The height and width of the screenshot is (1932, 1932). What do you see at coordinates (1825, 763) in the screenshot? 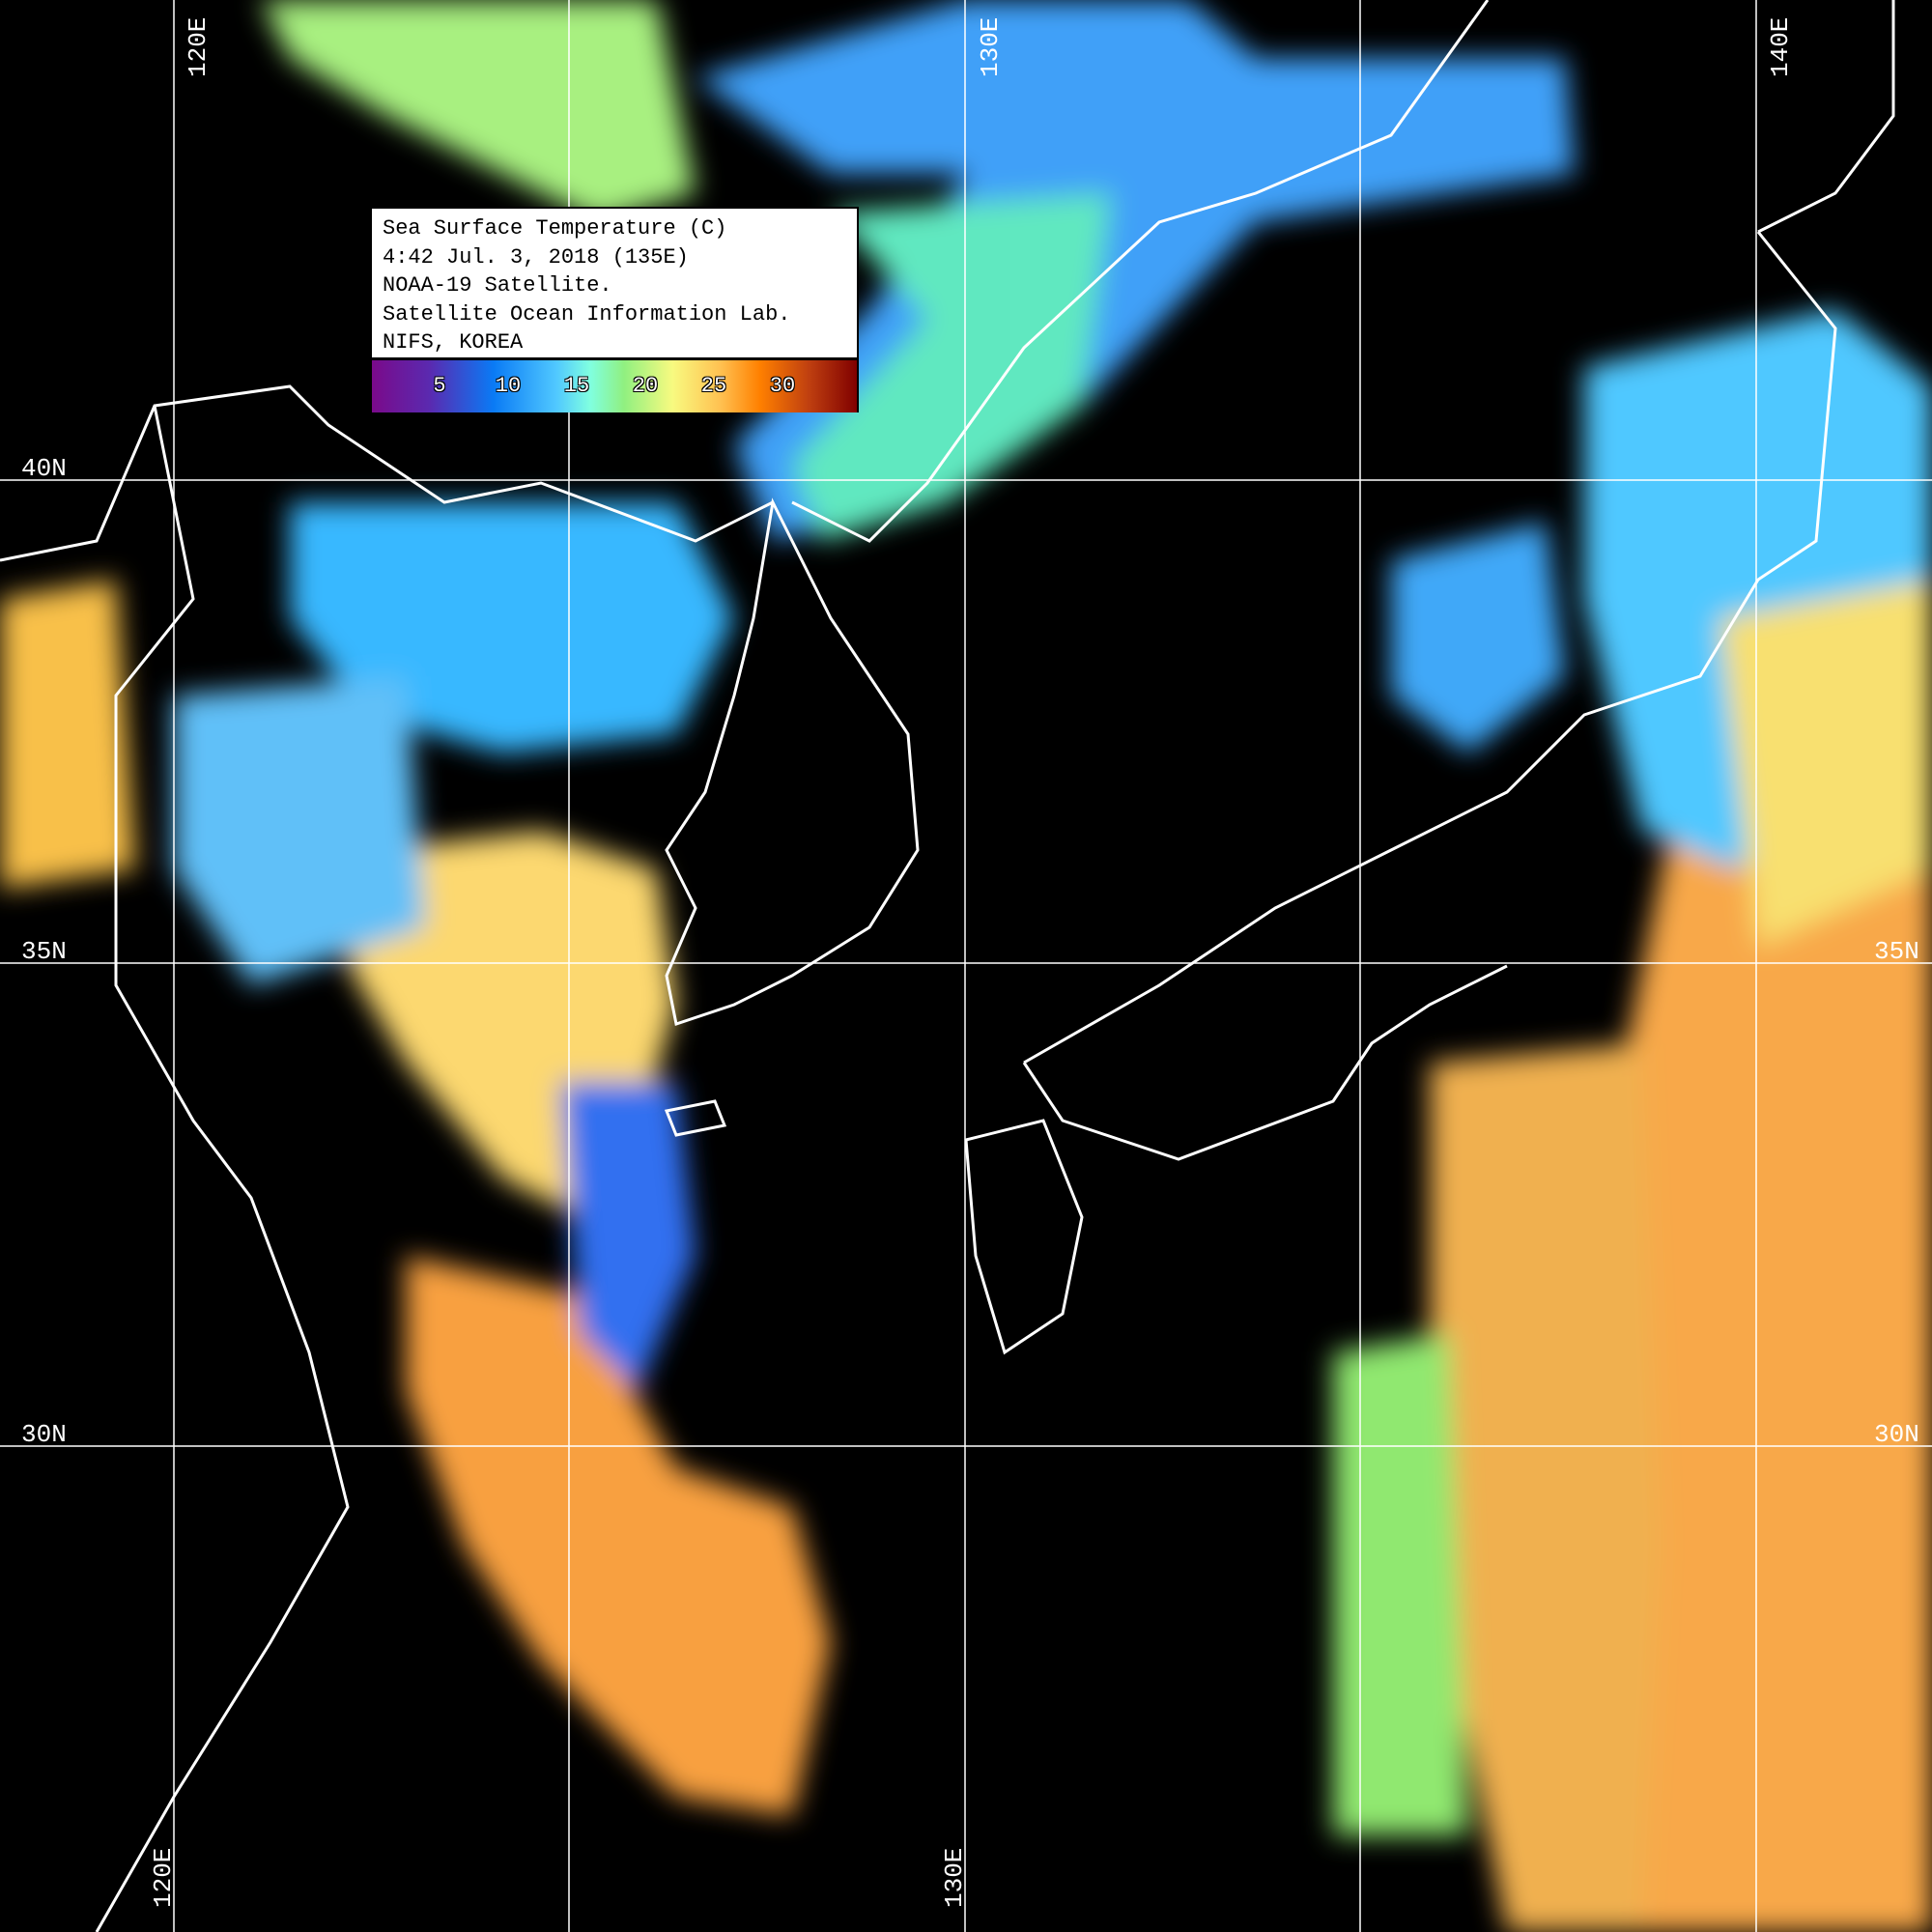
I see `sst-patch-japan-east-yellow` at bounding box center [1825, 763].